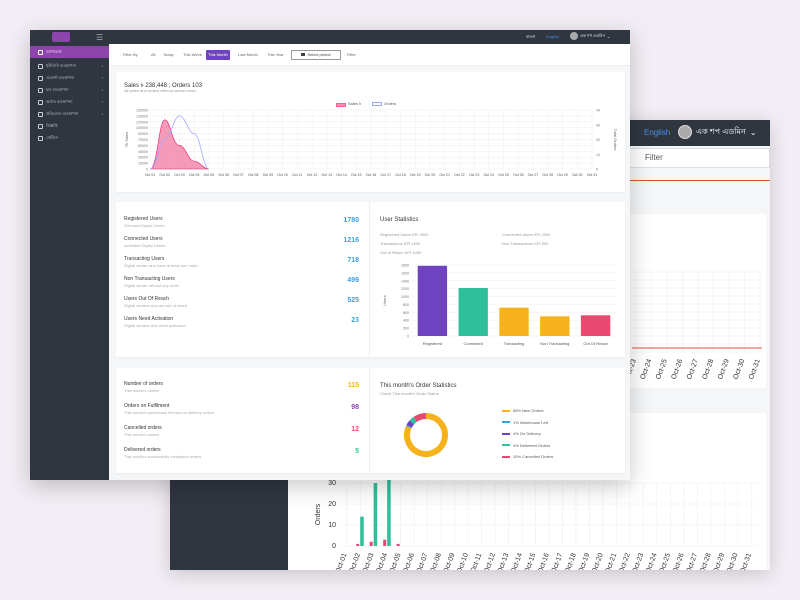 This screenshot has width=800, height=600. I want to click on x-tick-label: Oct-29, so click(719, 561).